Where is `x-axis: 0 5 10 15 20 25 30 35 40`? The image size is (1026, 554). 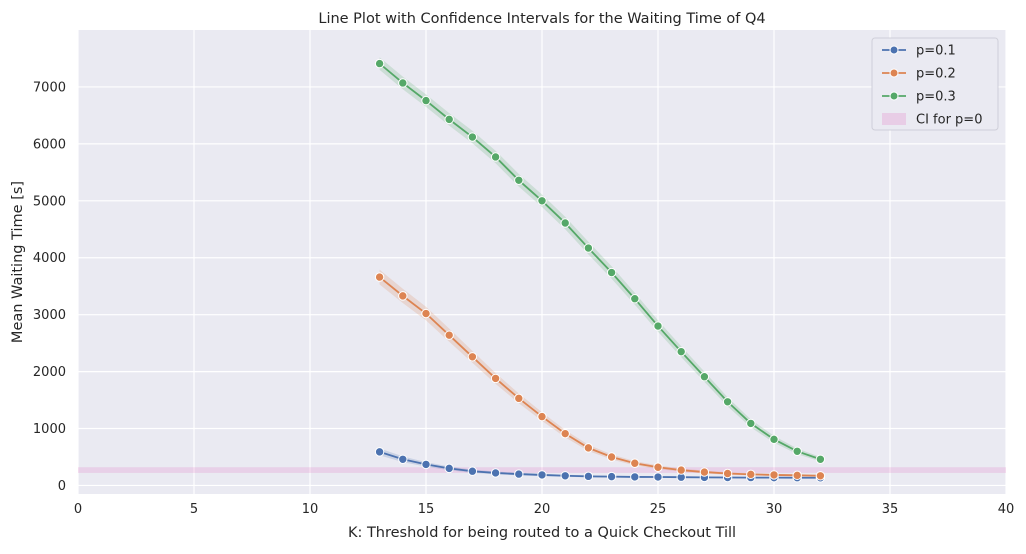 x-axis: 0 5 10 15 20 25 30 35 40 is located at coordinates (544, 509).